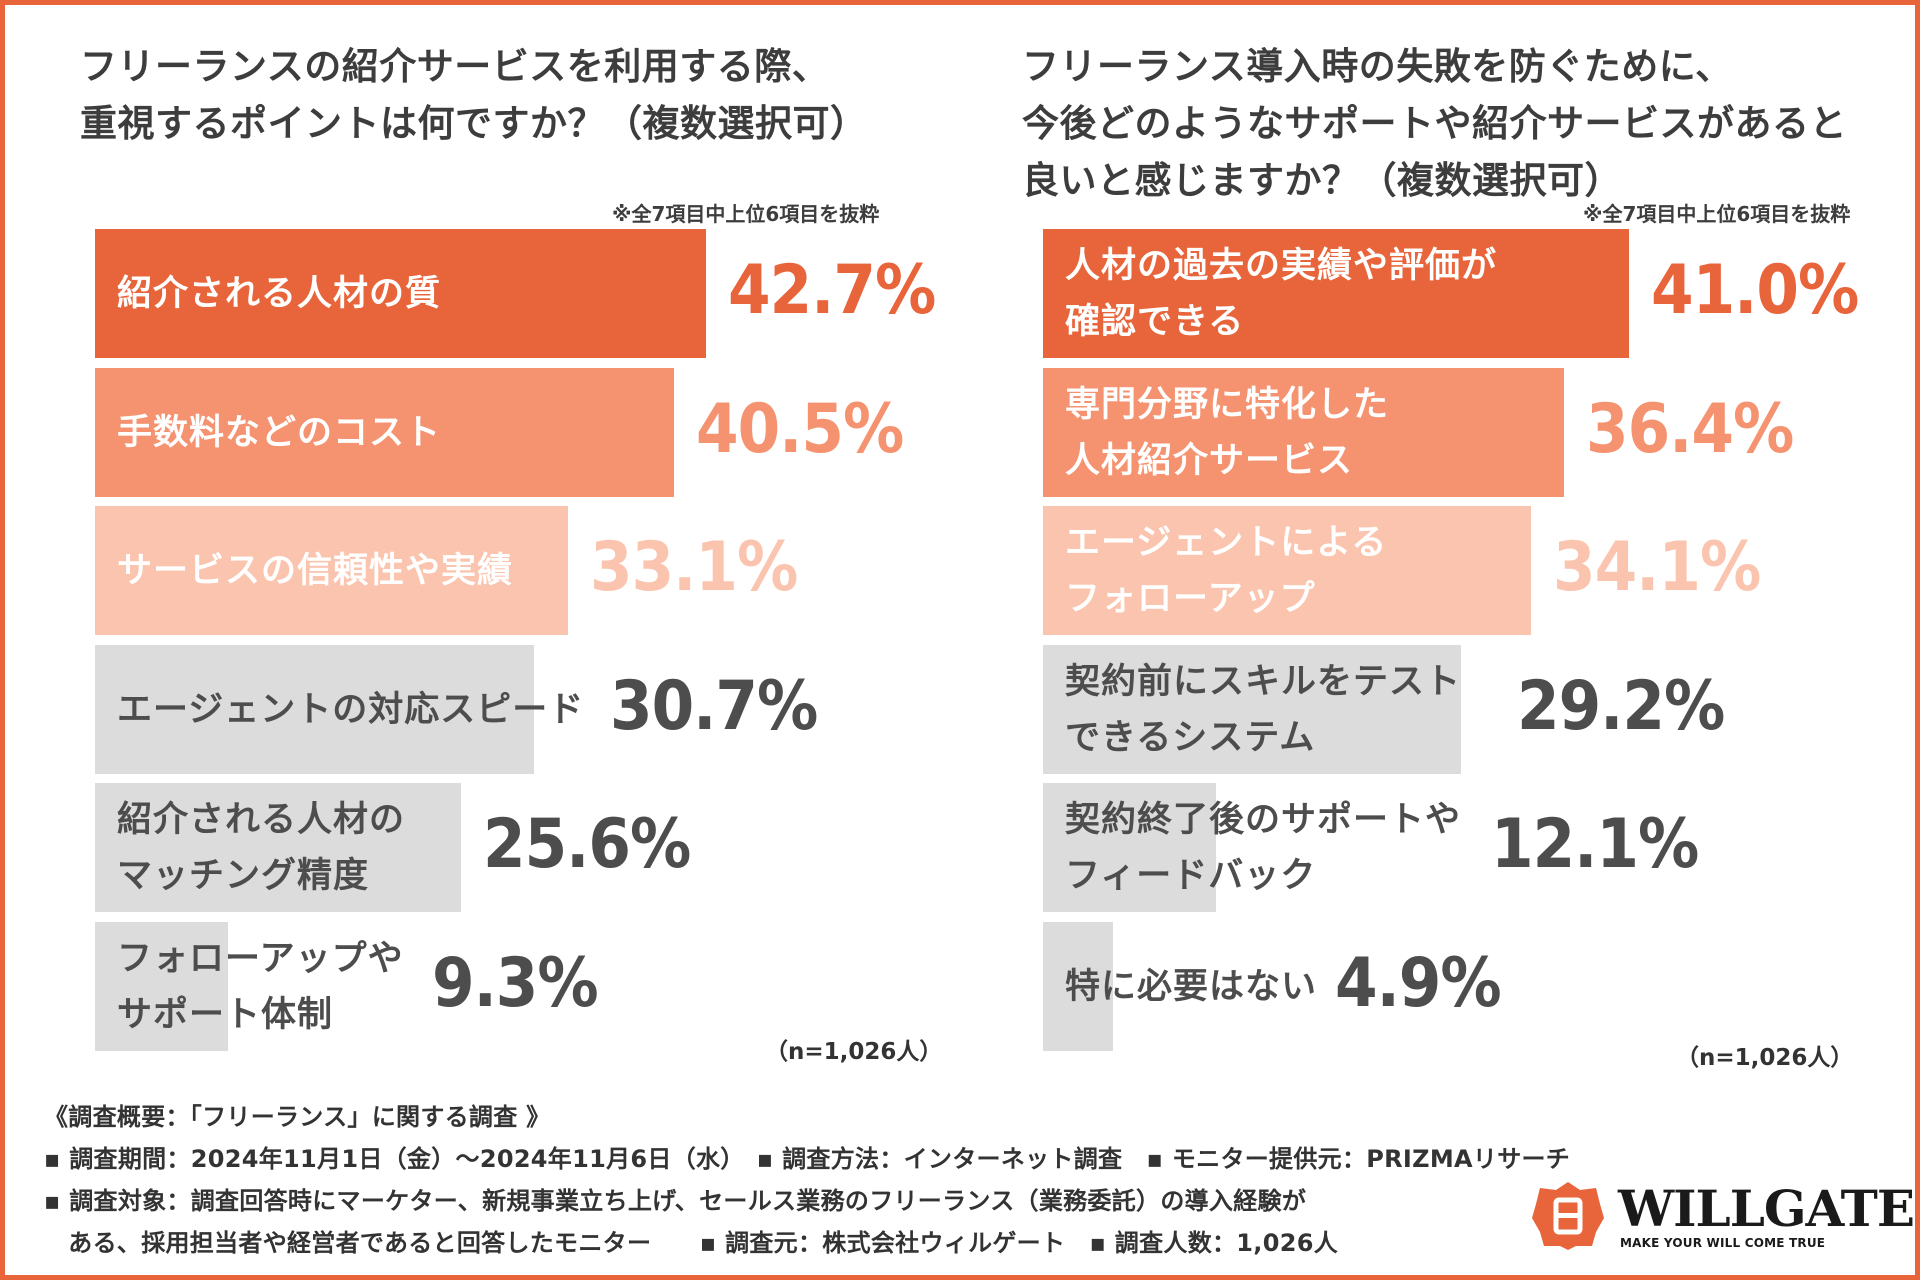 The width and height of the screenshot is (1920, 1280). What do you see at coordinates (260, 986) in the screenshot?
I see `bar-category-label: フォローアップや サポート体制` at bounding box center [260, 986].